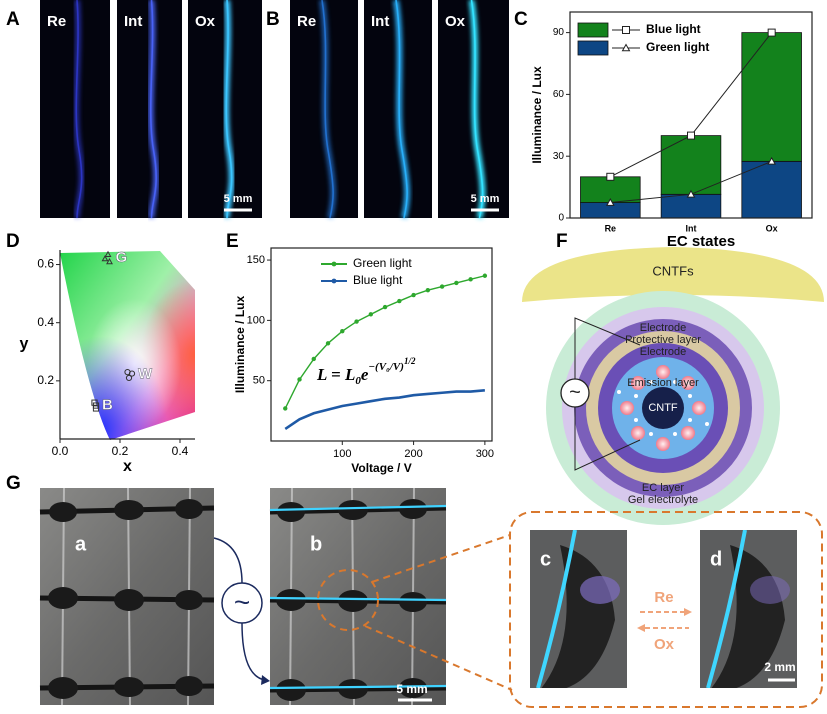 The image size is (827, 714). What do you see at coordinates (386, 367) in the screenshot?
I see `equation-part: −(V₀/V)` at bounding box center [386, 367].